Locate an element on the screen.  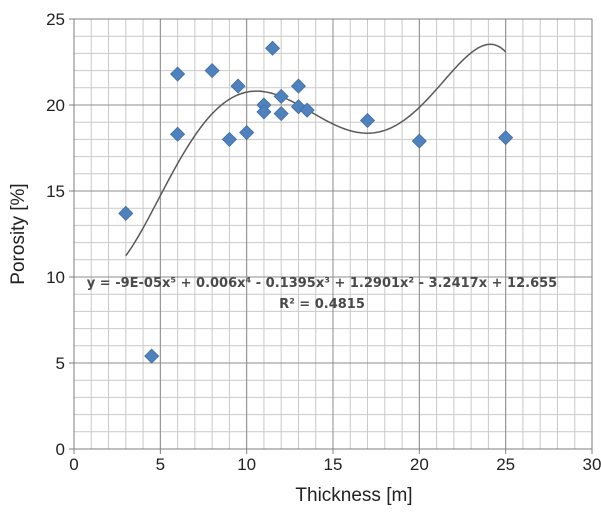
y-tick-label: 15 is located at coordinates (55, 191).